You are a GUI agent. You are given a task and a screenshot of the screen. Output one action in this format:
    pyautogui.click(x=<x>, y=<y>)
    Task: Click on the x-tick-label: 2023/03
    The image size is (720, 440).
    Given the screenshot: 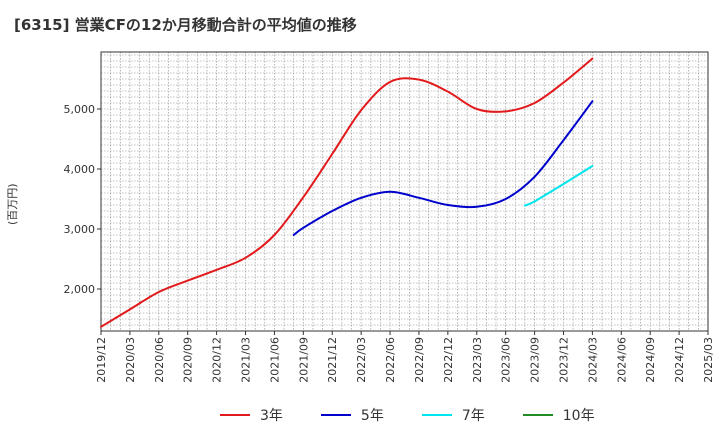 What is the action you would take?
    pyautogui.click(x=477, y=360)
    